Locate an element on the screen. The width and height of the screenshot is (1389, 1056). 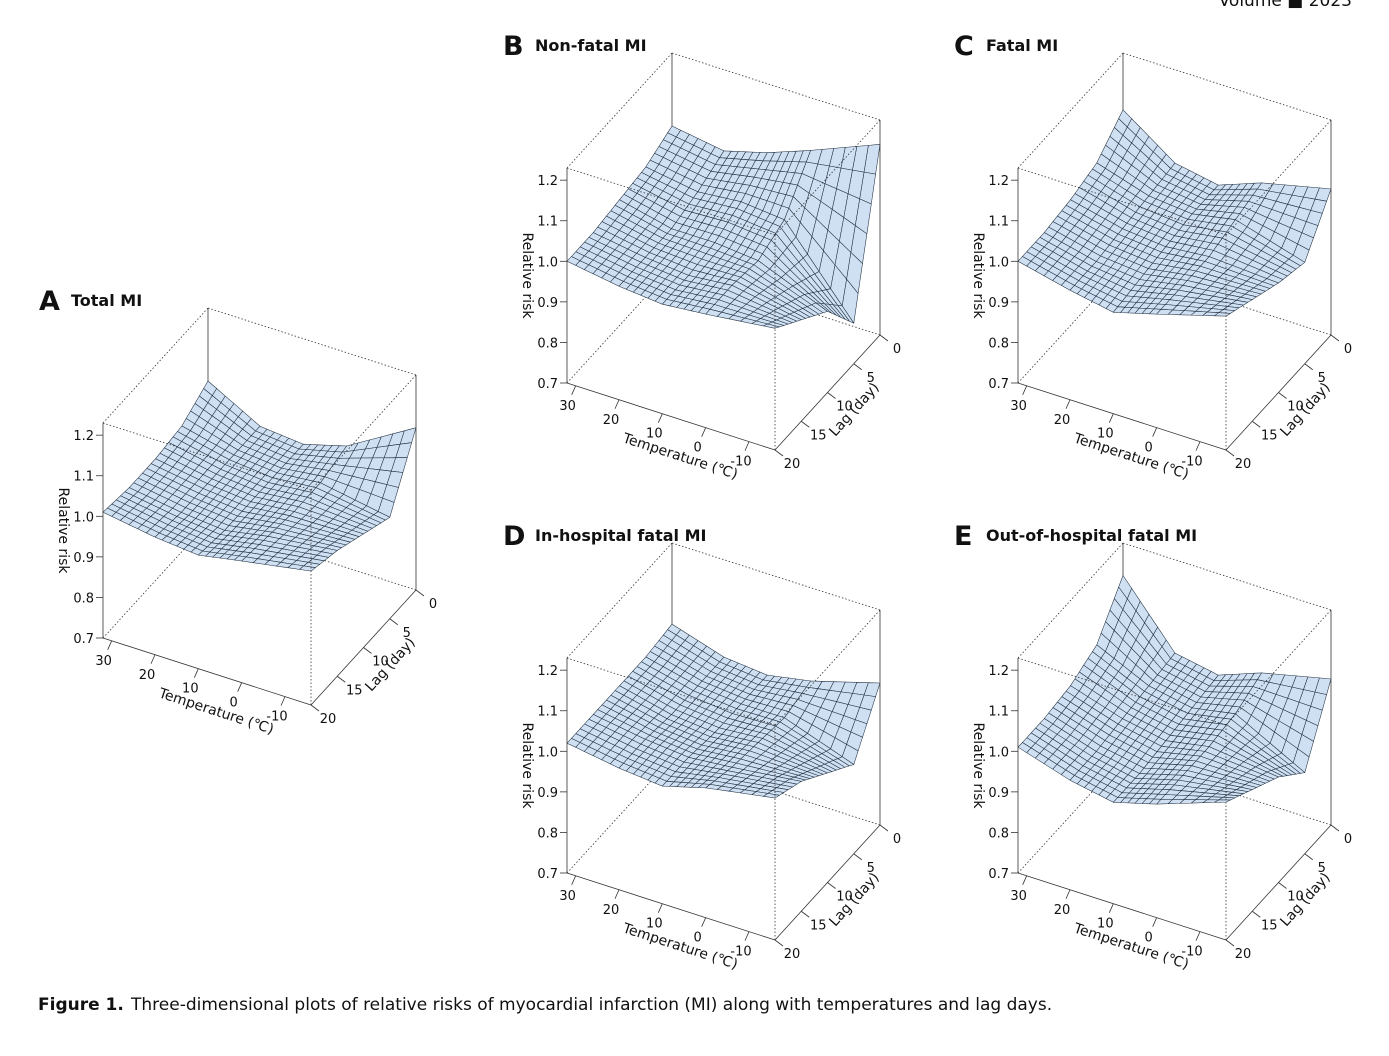
panel-letter: A is located at coordinates (49, 301).